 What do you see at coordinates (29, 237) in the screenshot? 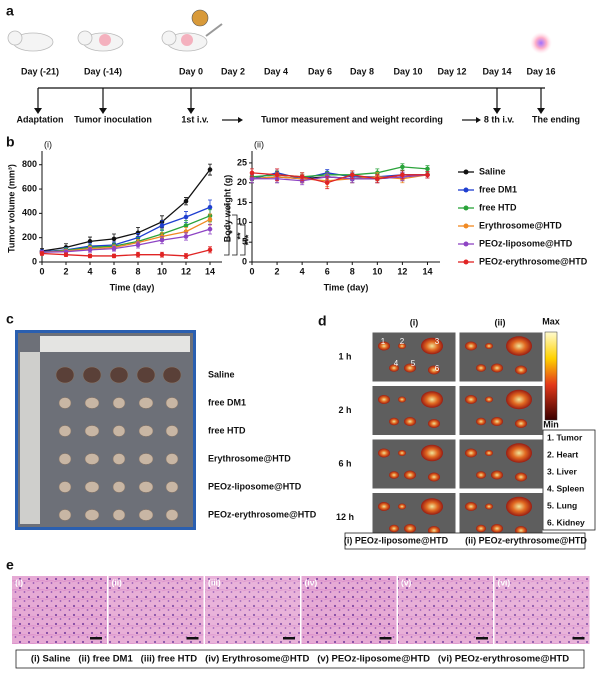
I see `y-tick-label: 200` at bounding box center [29, 237].